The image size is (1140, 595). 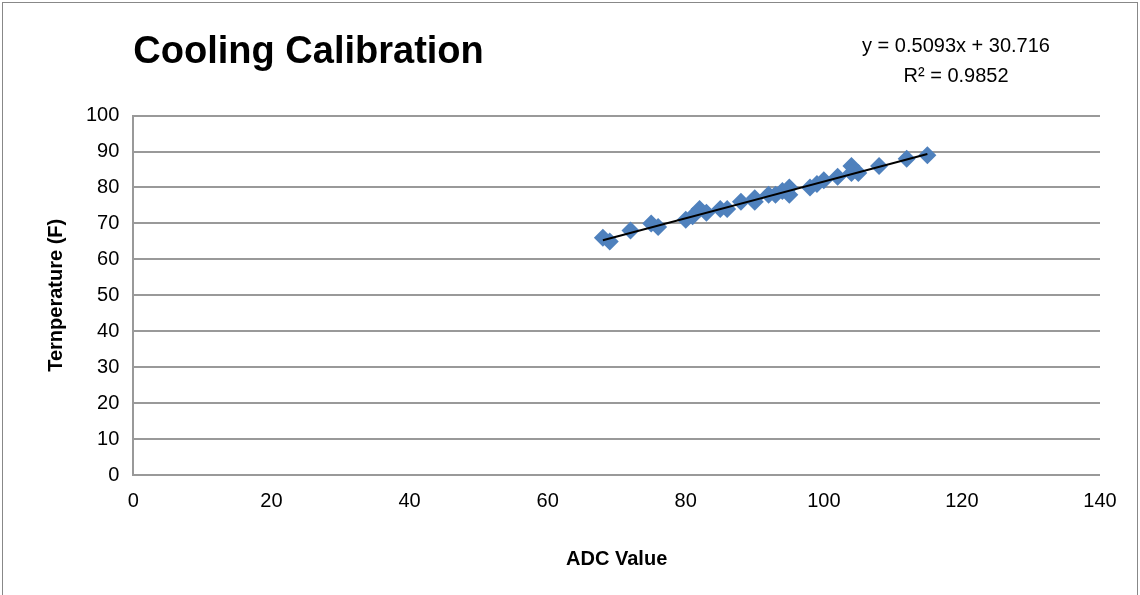 What do you see at coordinates (617, 557) in the screenshot?
I see `x-axis-title: ADC Value` at bounding box center [617, 557].